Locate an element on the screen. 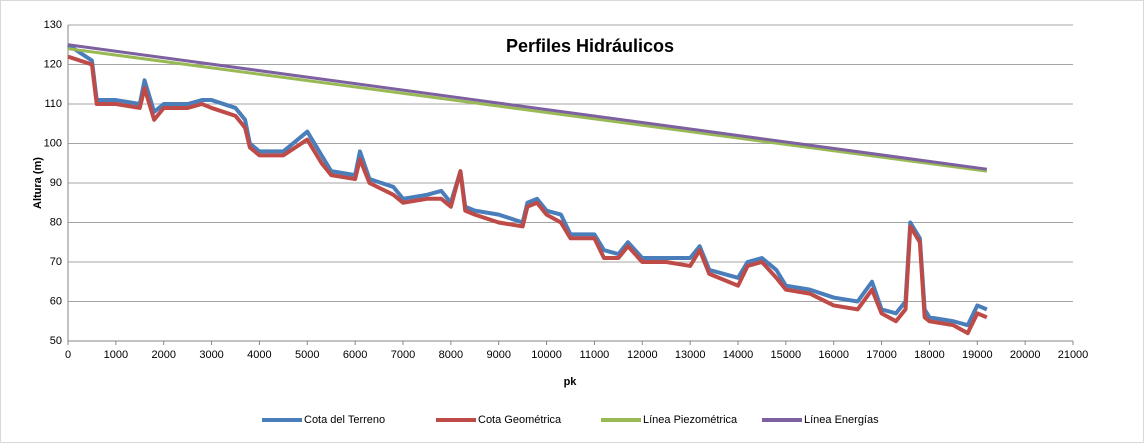 The height and width of the screenshot is (448, 1145). y-tick-label: 80 is located at coordinates (56, 222).